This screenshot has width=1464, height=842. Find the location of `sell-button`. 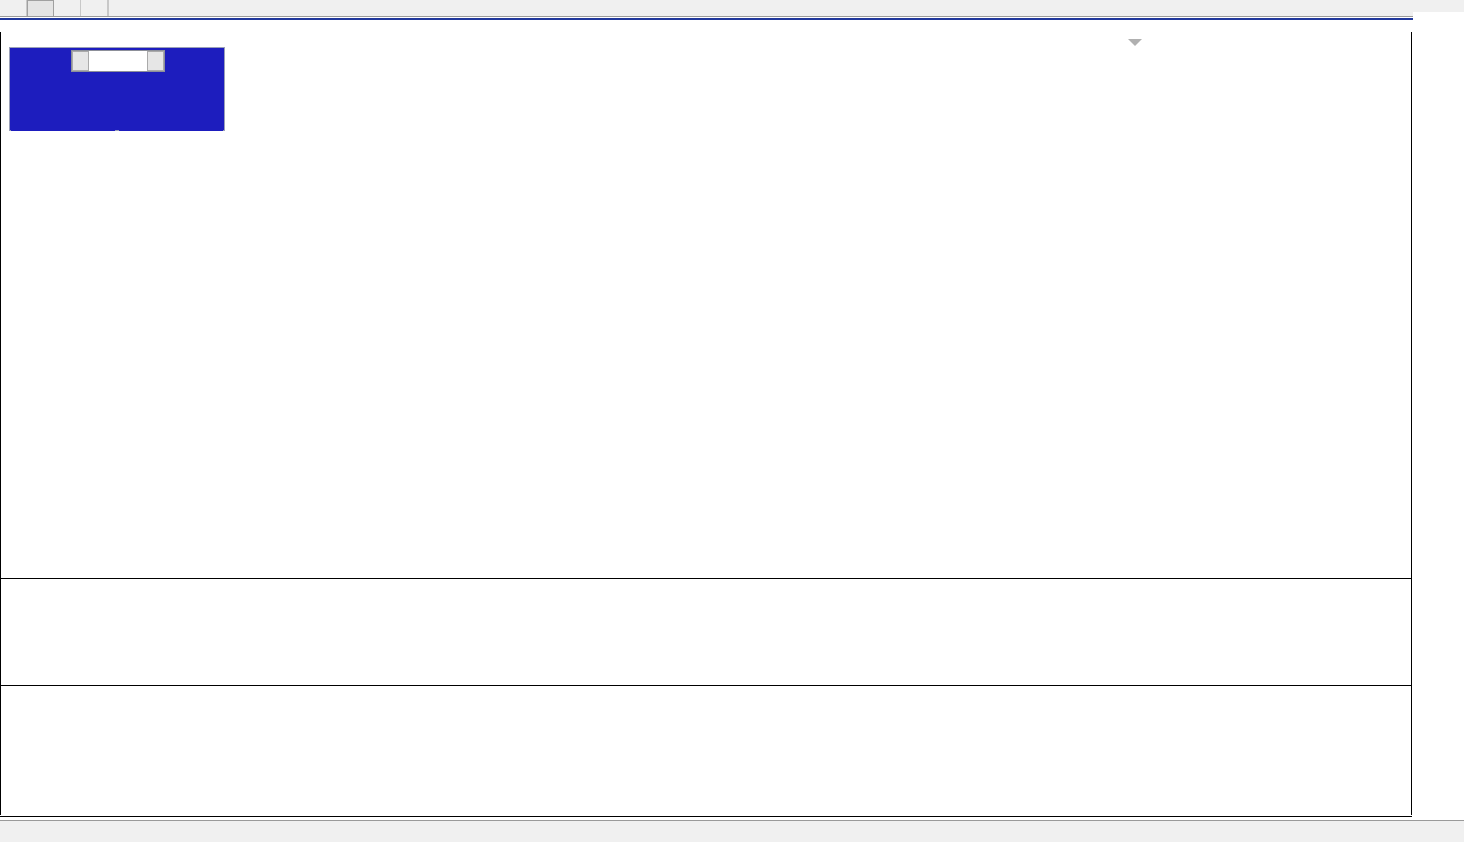

sell-button is located at coordinates (39, 61).